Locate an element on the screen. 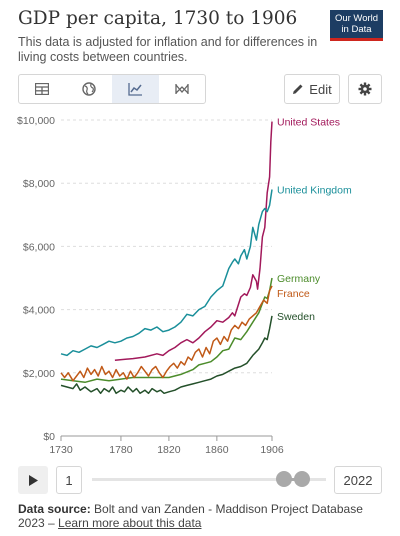  logo-line-2: in Data is located at coordinates (356, 29).